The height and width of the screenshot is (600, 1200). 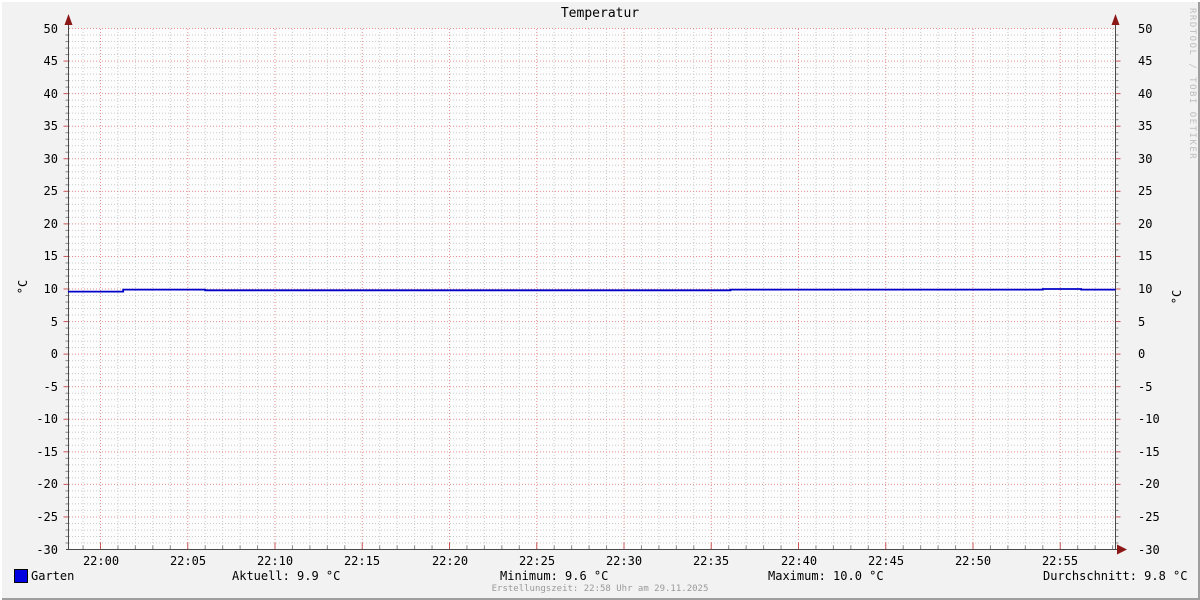 I want to click on series-line-garten, so click(x=591, y=290).